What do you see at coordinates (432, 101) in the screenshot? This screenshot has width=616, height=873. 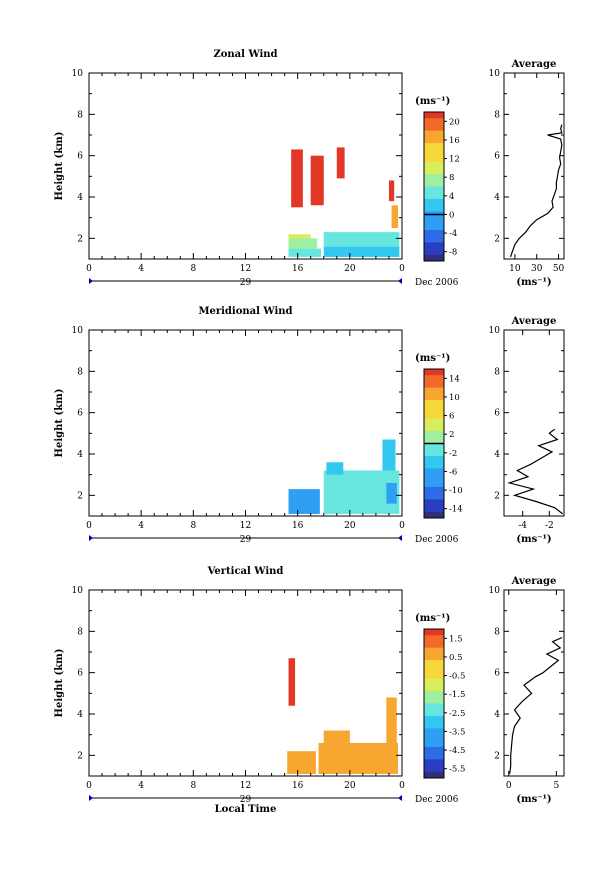 I see `colorbar-unit: (ms⁻¹)` at bounding box center [432, 101].